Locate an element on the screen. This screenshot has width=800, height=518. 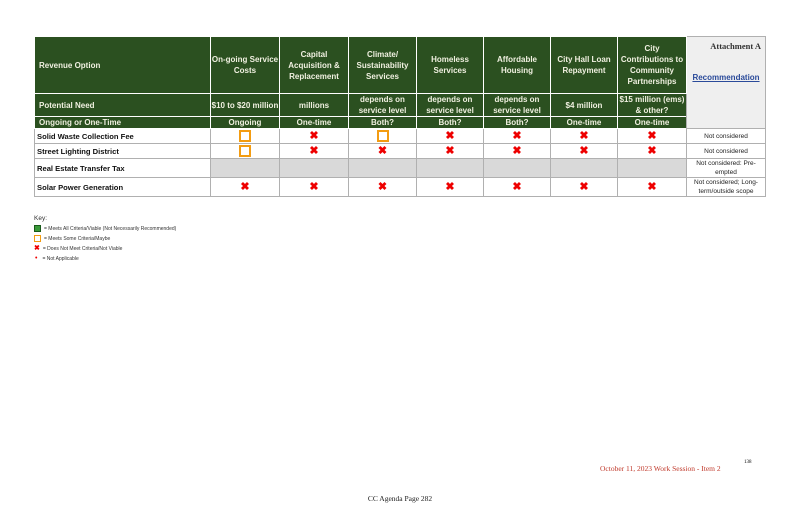
header-col: City Hall Loan Repayment is located at coordinates (584, 65).